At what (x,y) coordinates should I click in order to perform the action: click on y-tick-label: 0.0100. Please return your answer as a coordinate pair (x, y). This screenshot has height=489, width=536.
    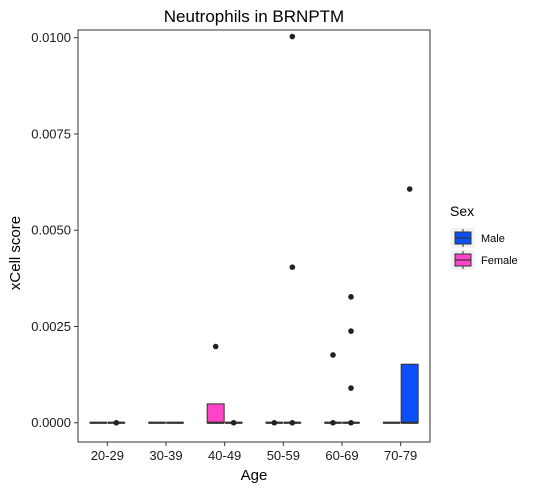
    Looking at the image, I should click on (51, 37).